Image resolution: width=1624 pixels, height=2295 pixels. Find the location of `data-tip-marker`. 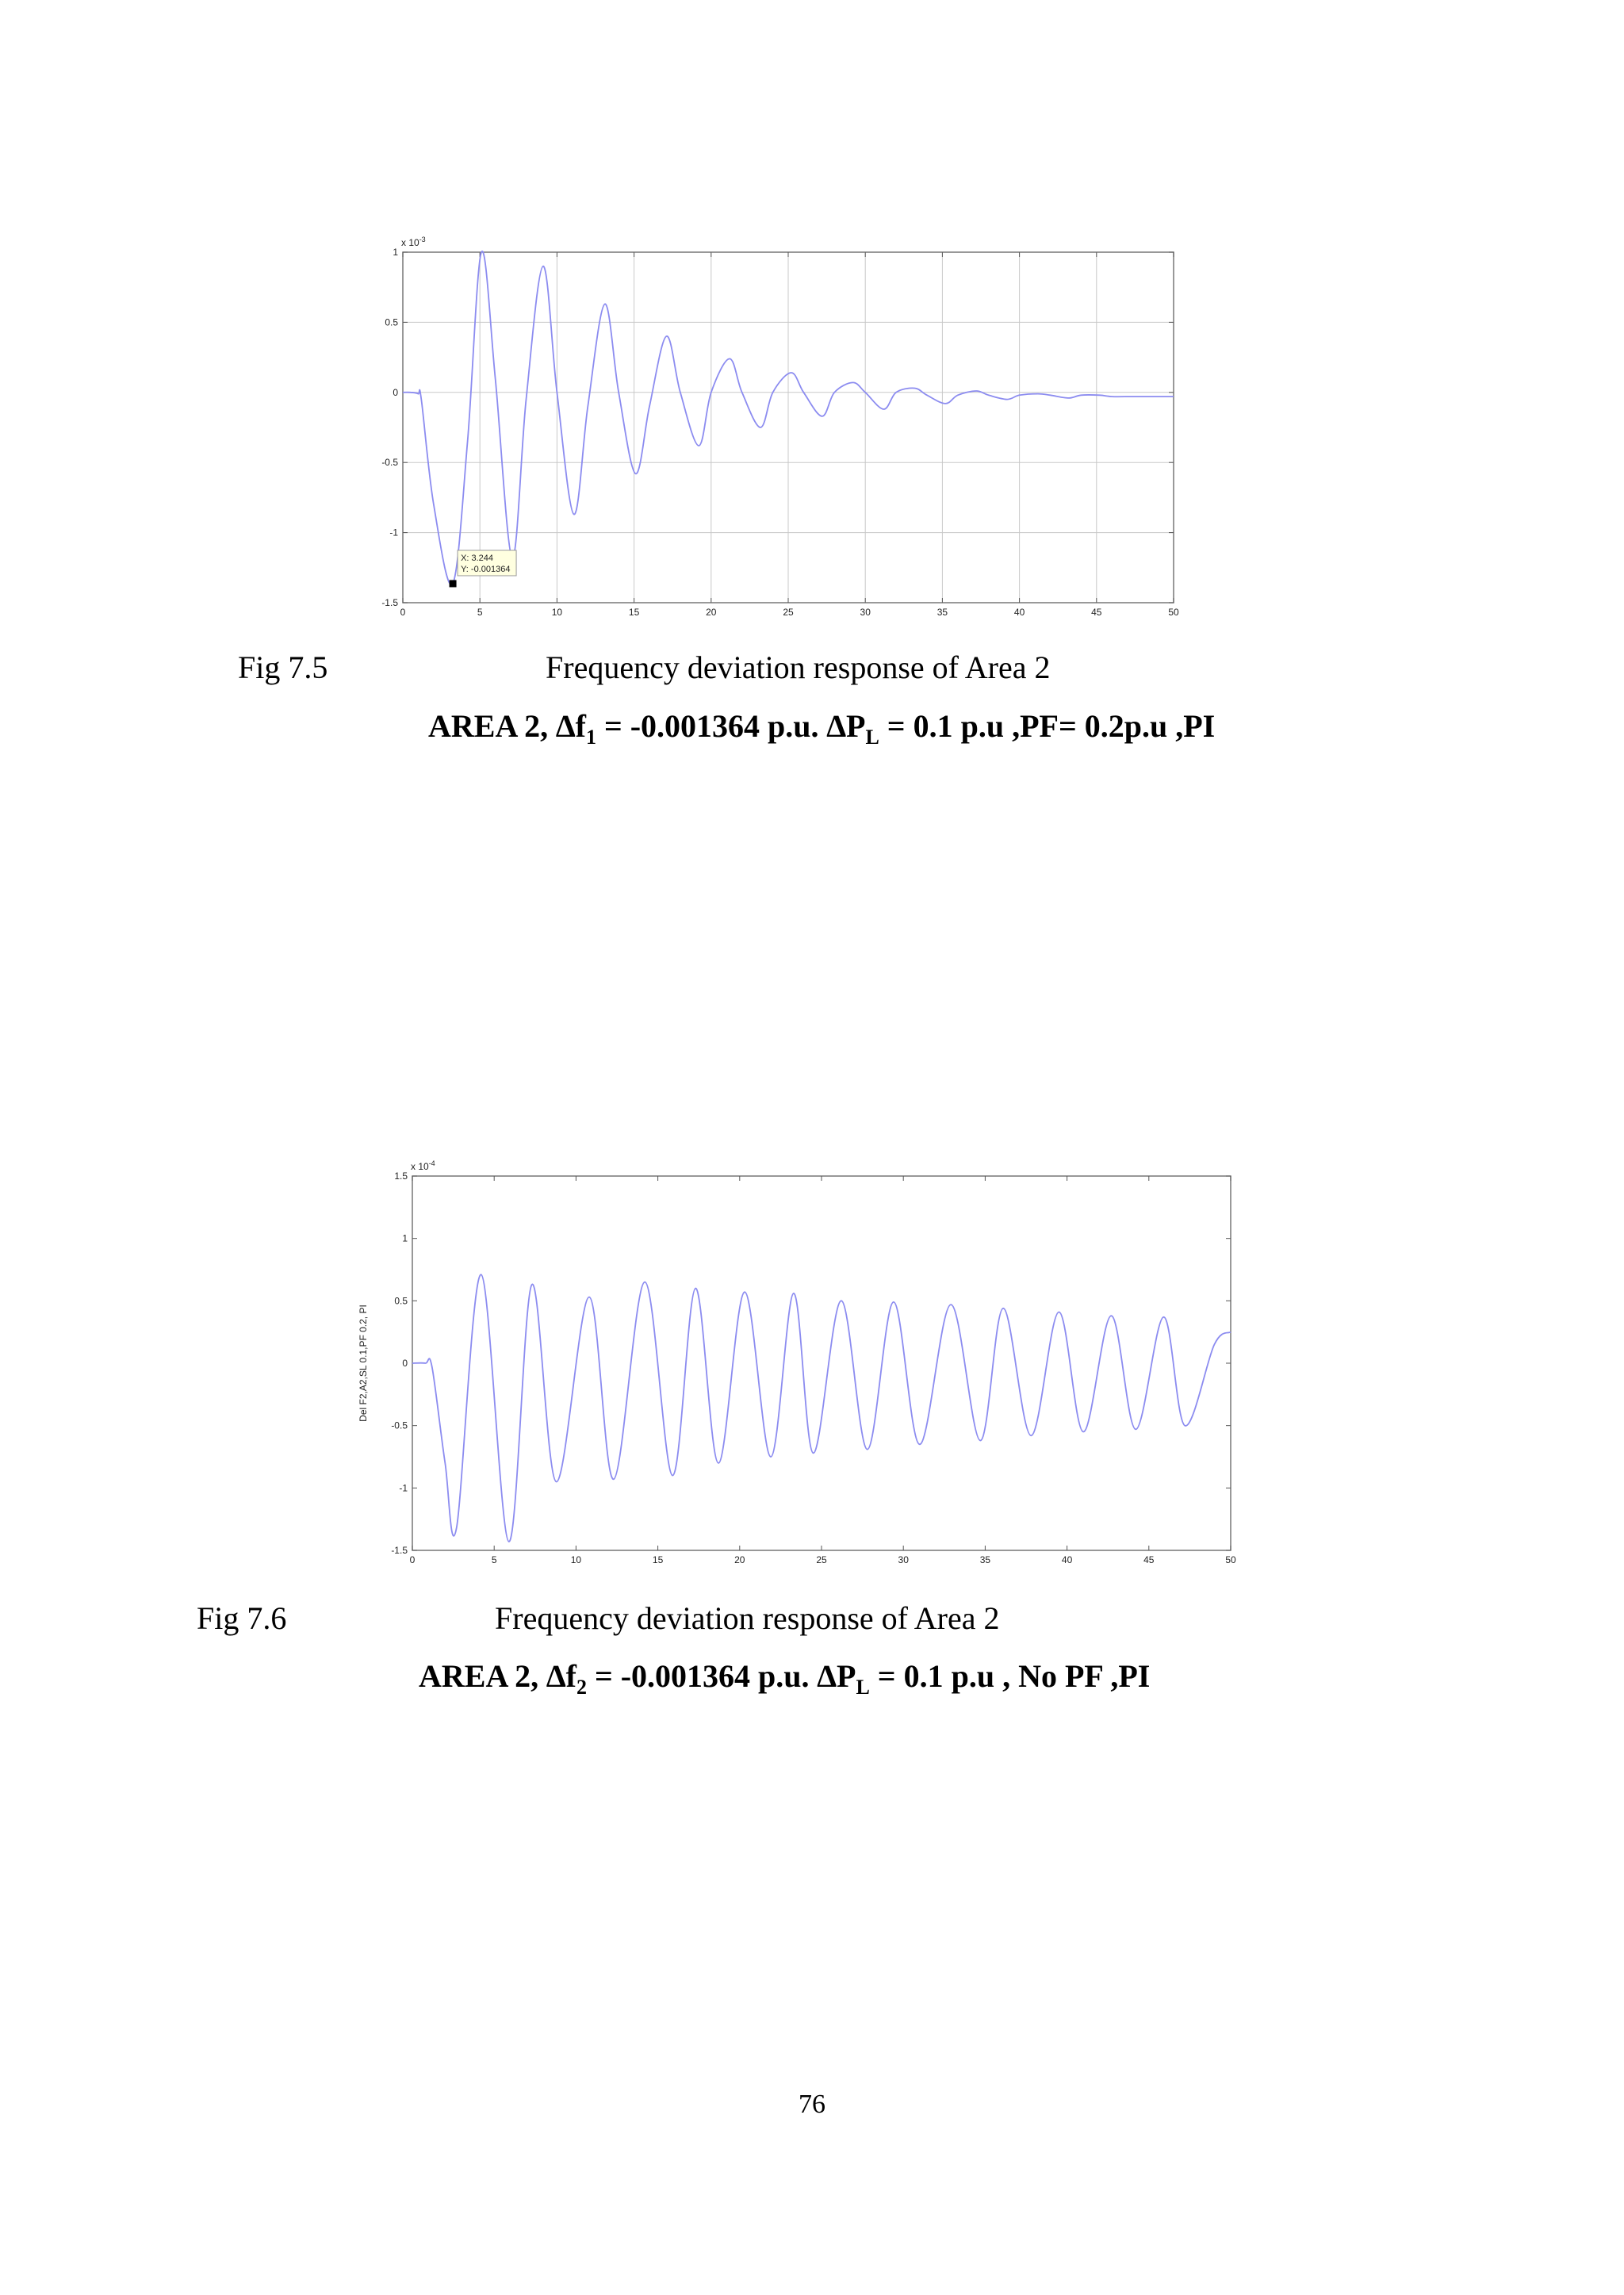

data-tip-marker is located at coordinates (453, 584).